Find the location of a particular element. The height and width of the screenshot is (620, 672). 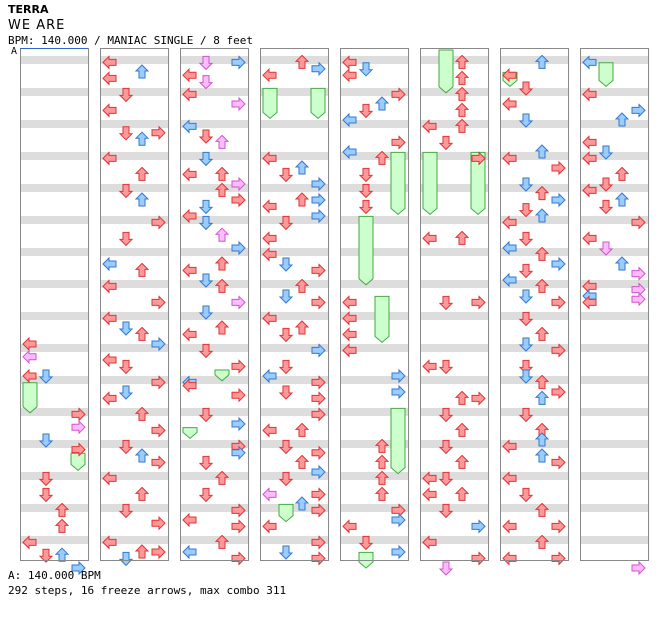

chart-info: BPM: 140.000 / MANIAC SINGLE / 8 feet is located at coordinates (131, 40).